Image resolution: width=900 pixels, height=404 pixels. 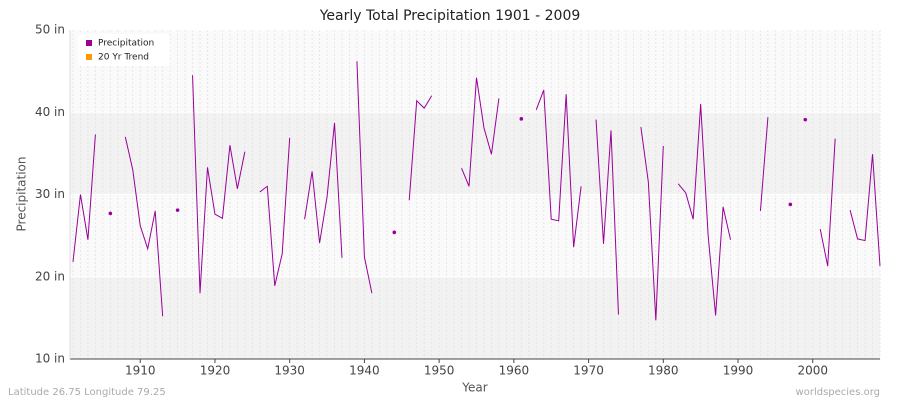 I want to click on y-tick-label: 10 in, so click(x=50, y=359).